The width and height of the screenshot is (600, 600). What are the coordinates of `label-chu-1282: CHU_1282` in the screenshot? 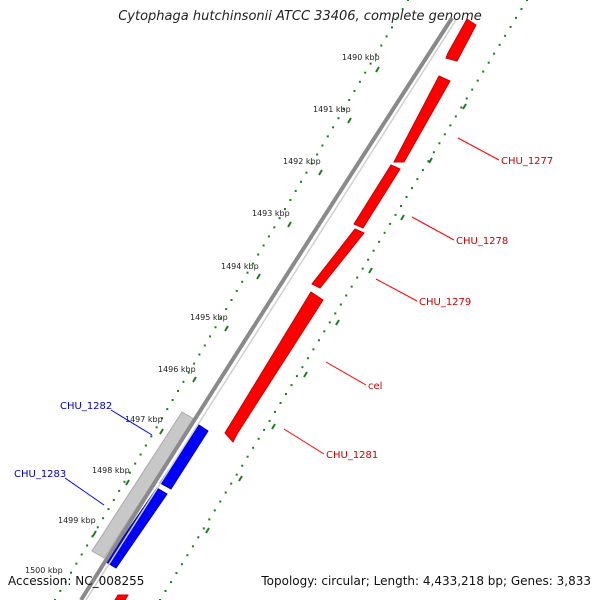 It's located at (86, 406).